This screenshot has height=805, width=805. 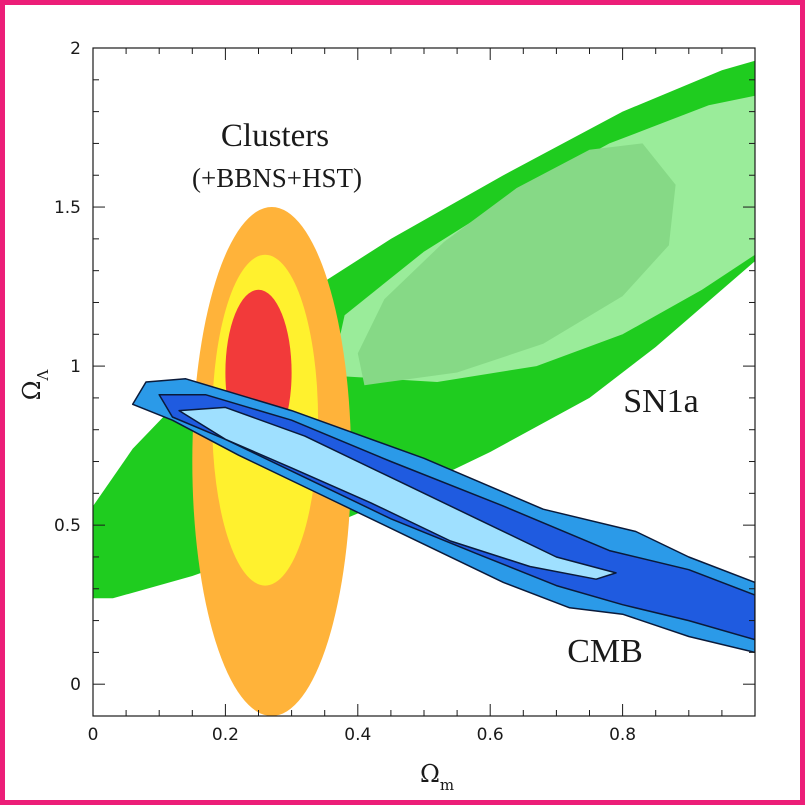 I want to click on y-tick-label: 0.5, so click(x=67, y=526).